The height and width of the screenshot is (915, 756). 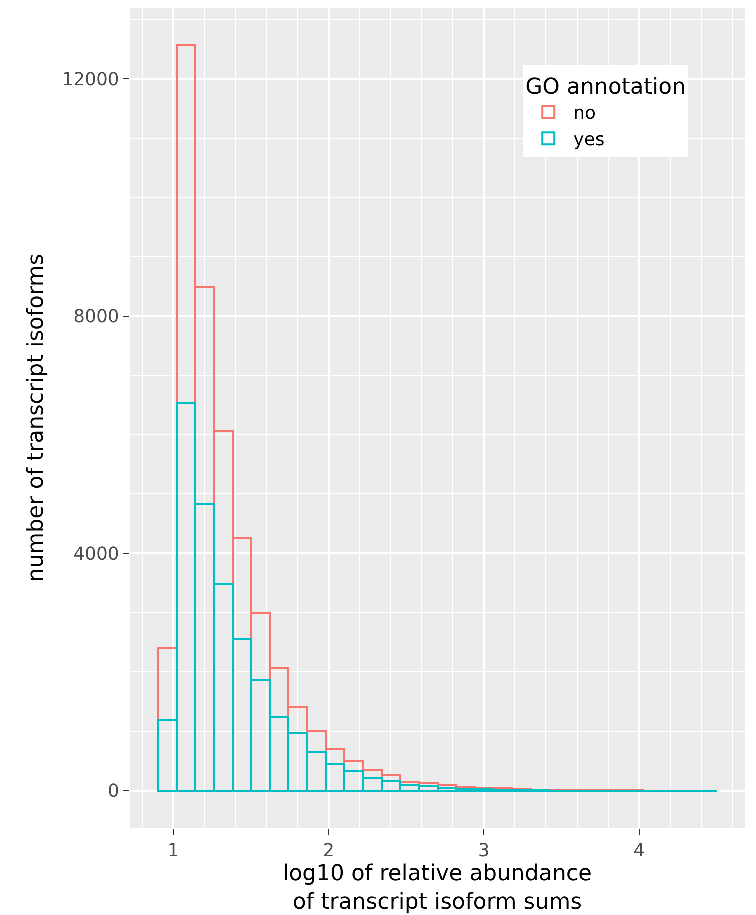 What do you see at coordinates (91, 79) in the screenshot?
I see `y-tick-label: 12000` at bounding box center [91, 79].